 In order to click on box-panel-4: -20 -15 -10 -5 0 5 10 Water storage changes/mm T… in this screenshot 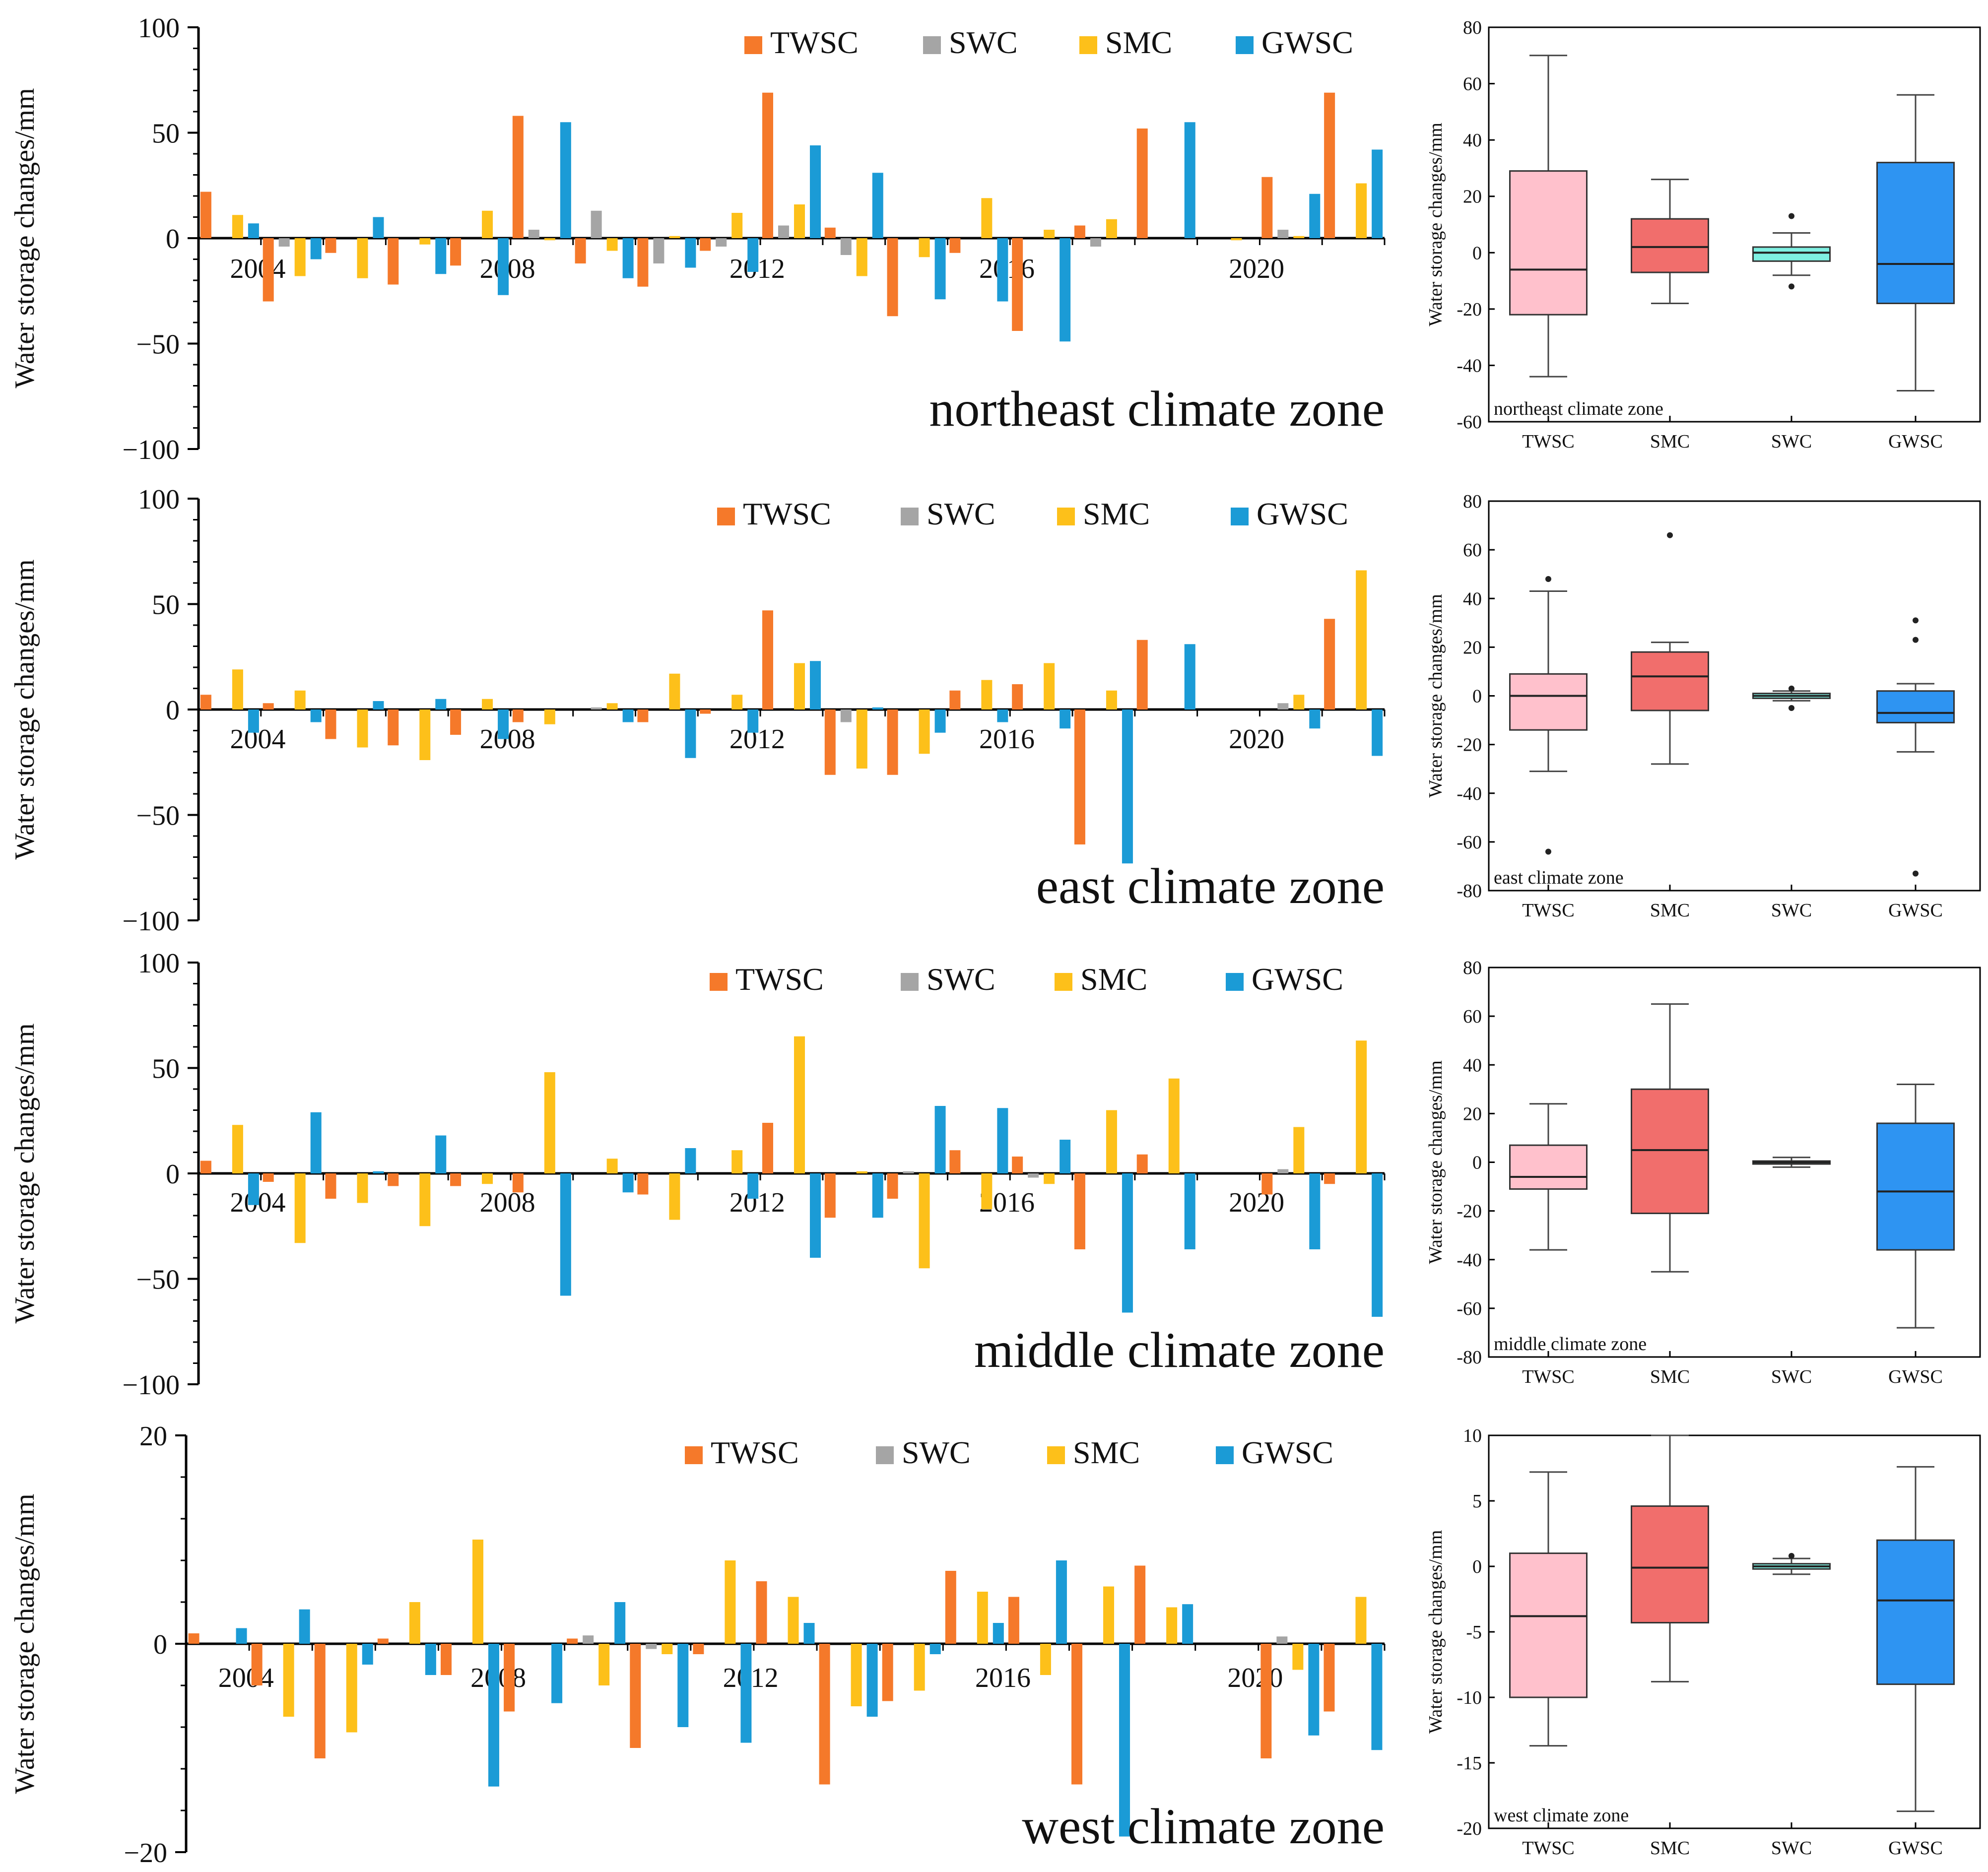, I will do `click(1703, 1642)`.